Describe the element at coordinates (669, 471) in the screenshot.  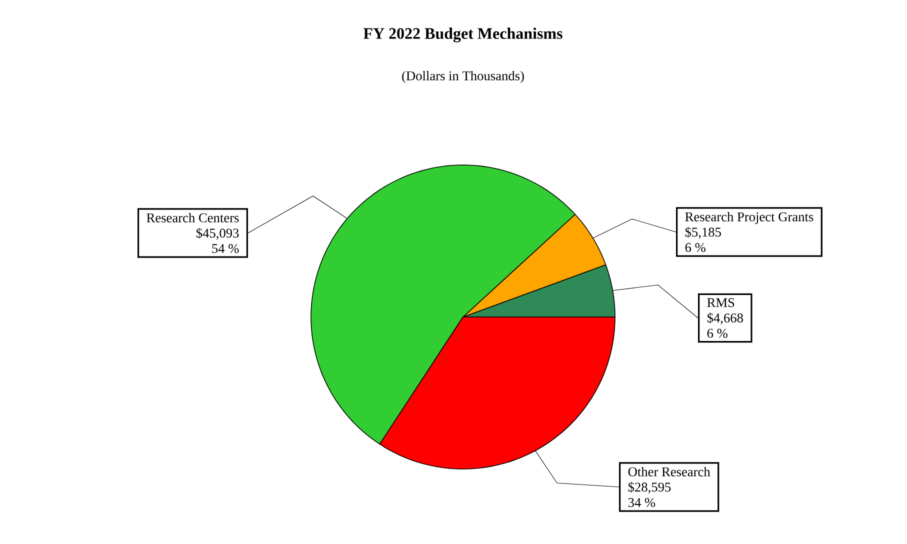
I see `slice-label: Other Research` at that location.